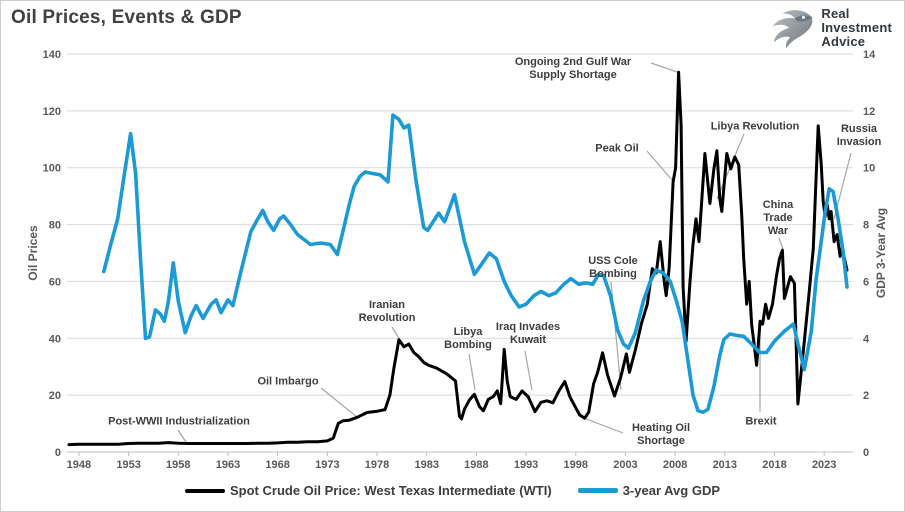 The image size is (905, 512). I want to click on x-axis-tick-label: 1998, so click(576, 465).